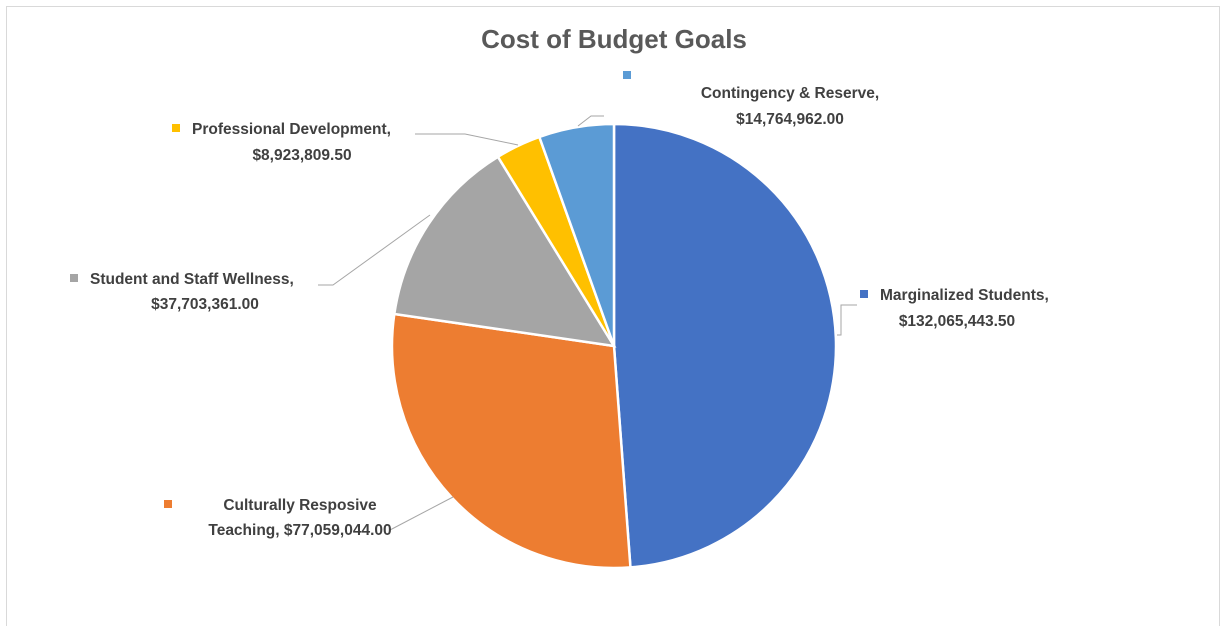  I want to click on data-label: $132,065,443.50, so click(957, 321).